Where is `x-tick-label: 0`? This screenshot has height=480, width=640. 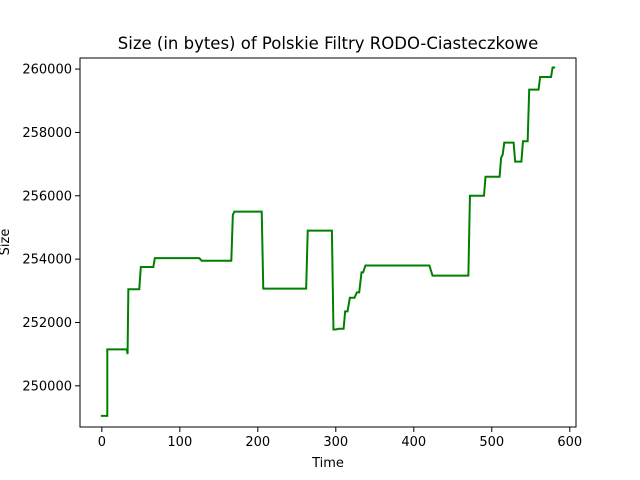 x-tick-label: 0 is located at coordinates (102, 442).